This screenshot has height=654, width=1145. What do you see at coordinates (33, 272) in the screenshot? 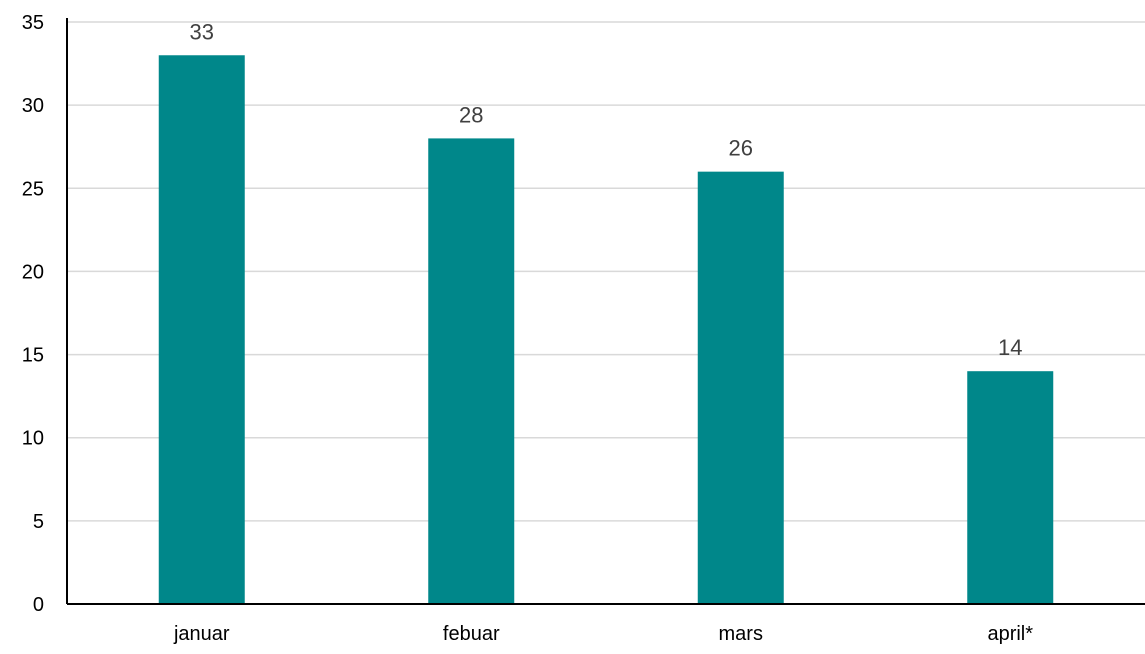
I see `y-tick-label: 20` at bounding box center [33, 272].